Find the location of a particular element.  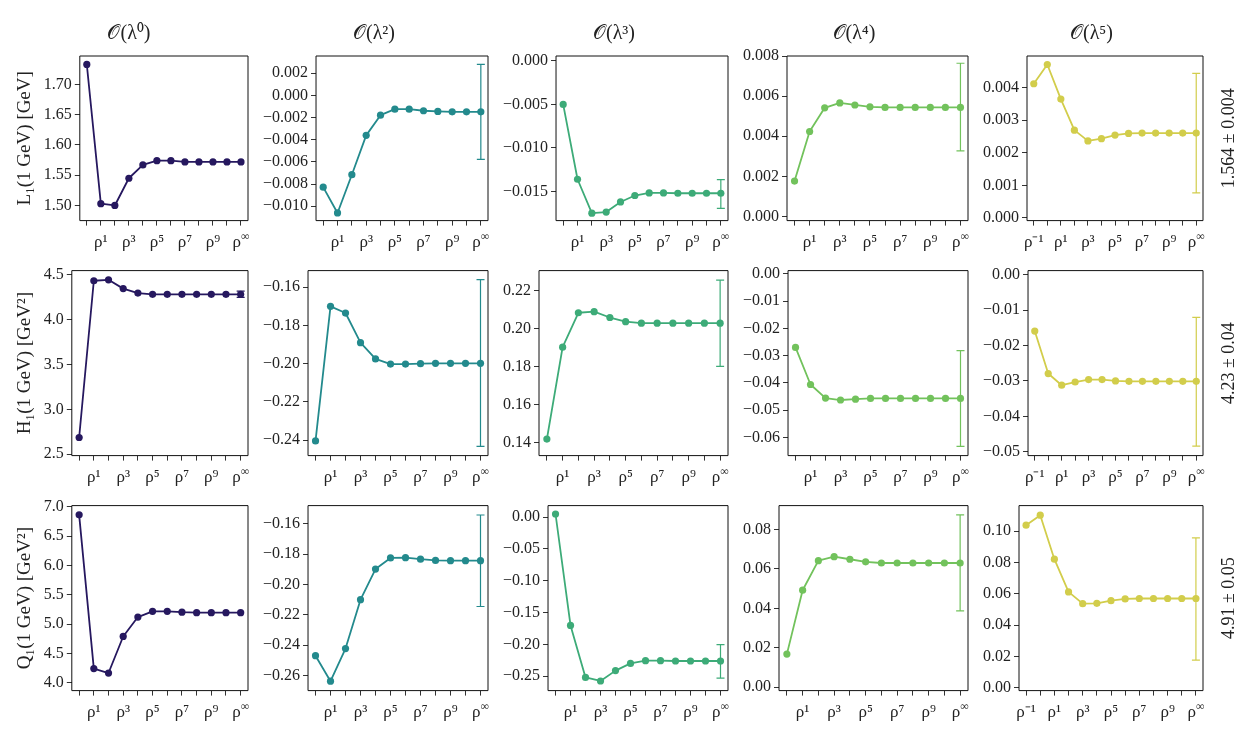

y-tick-label: 0.02 is located at coordinates (997, 655).